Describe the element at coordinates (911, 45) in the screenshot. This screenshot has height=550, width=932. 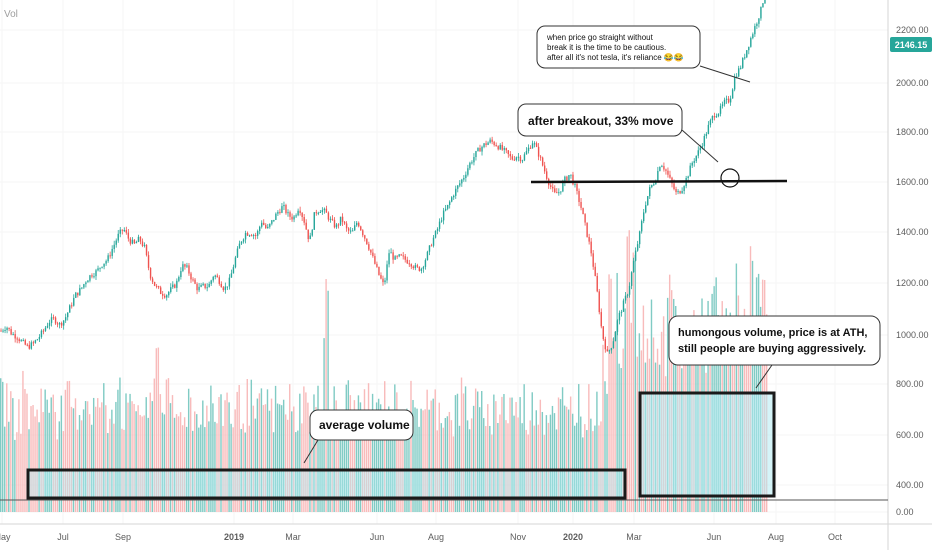
I see `last-price-value: 2146.15` at that location.